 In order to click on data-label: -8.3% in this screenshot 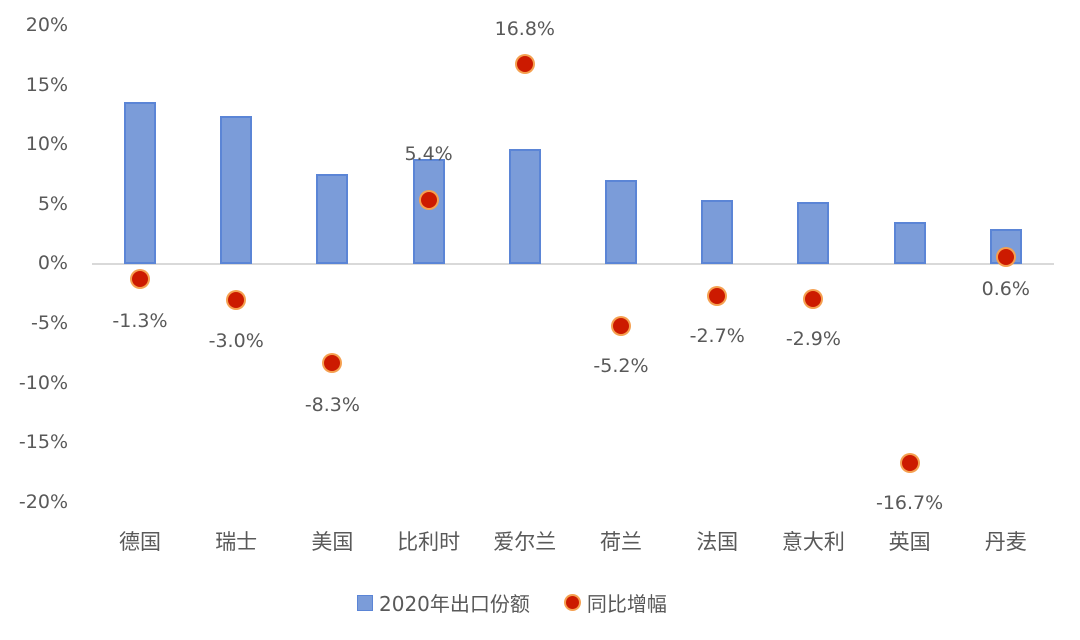, I will do `click(332, 404)`.